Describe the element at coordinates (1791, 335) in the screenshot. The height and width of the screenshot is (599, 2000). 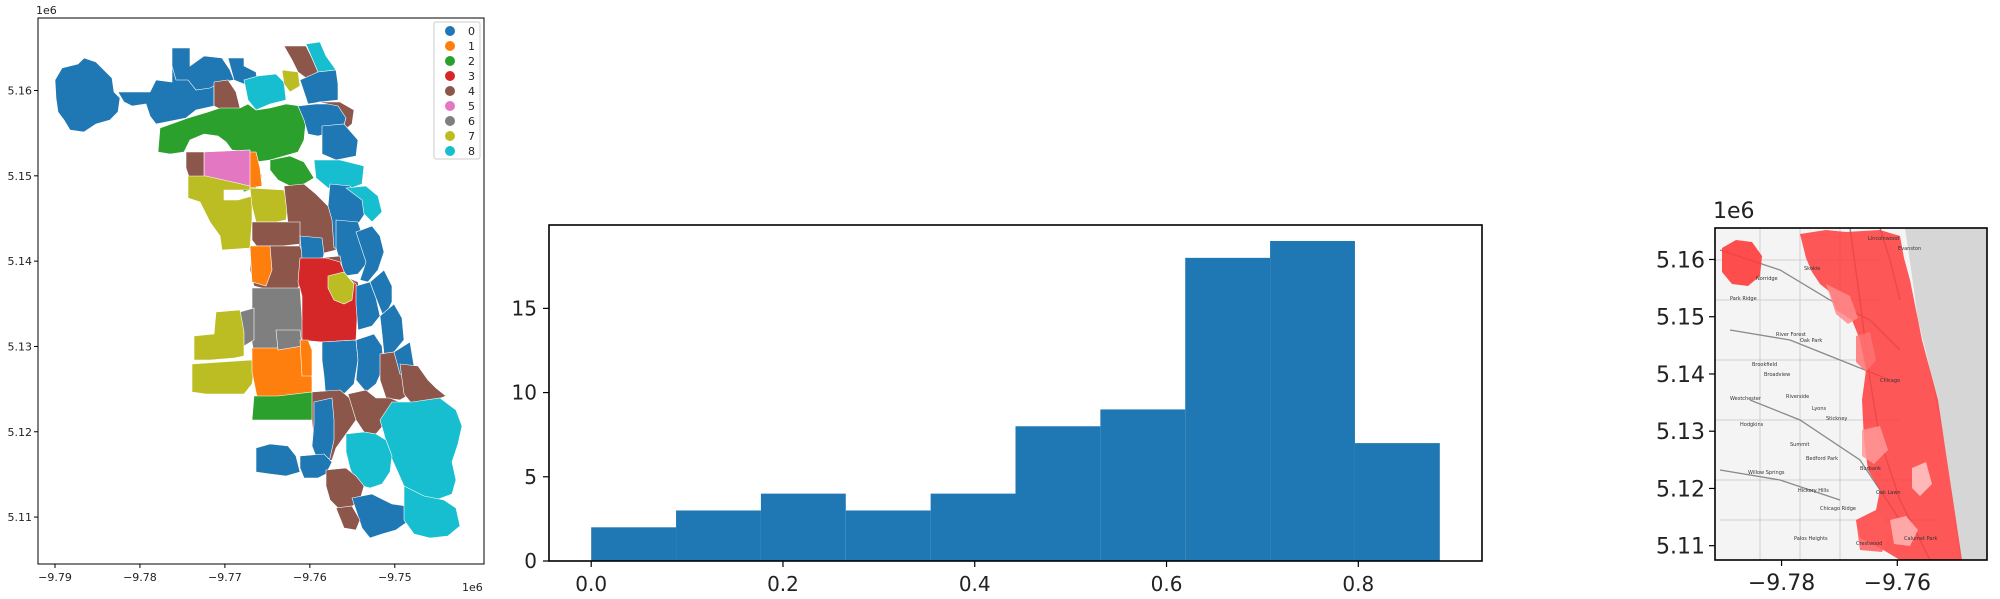
I see `place-label: River Forest` at that location.